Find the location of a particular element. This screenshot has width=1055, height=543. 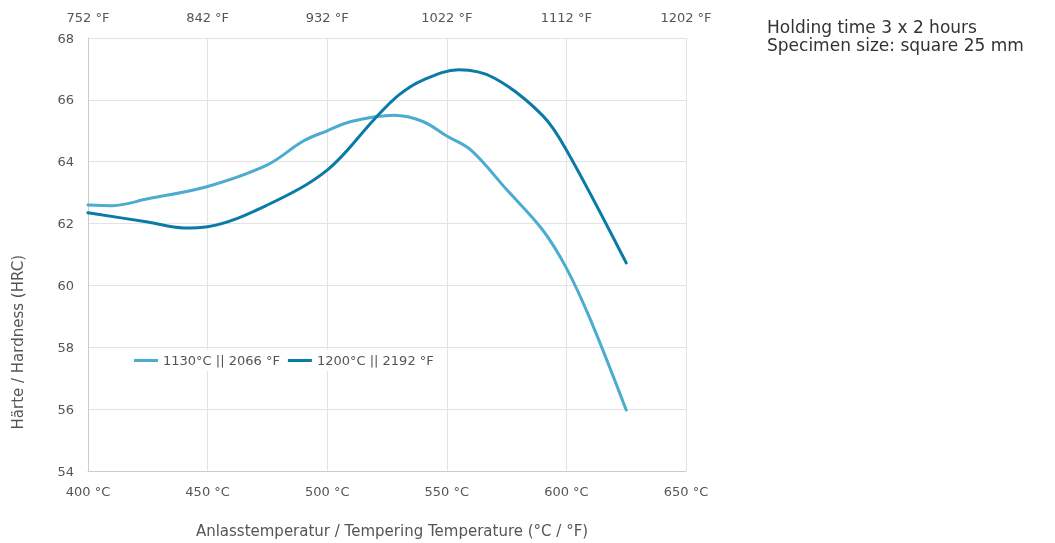

y-tick-label: 56 is located at coordinates (65, 409).